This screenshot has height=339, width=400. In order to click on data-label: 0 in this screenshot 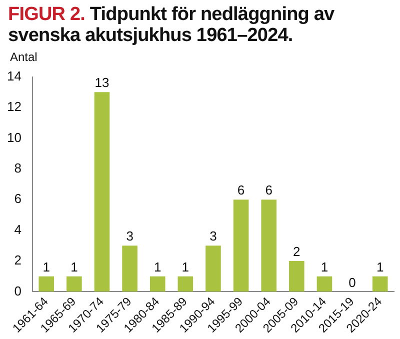, I will do `click(352, 282)`.